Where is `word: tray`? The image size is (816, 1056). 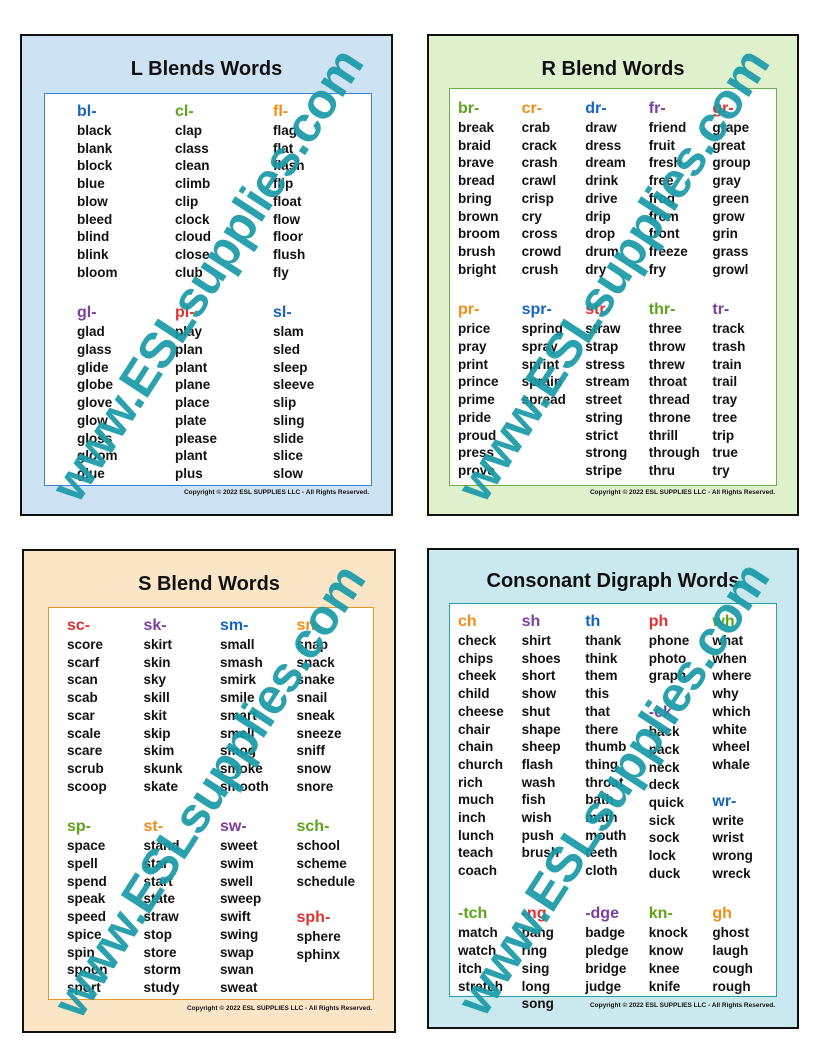
word: tray is located at coordinates (725, 400).